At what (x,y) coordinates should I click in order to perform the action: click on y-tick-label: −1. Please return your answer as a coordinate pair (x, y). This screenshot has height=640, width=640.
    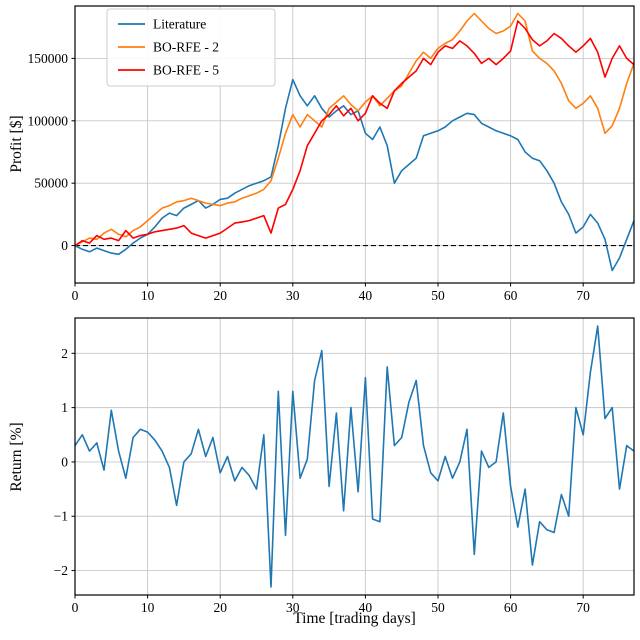
    Looking at the image, I should click on (61, 516).